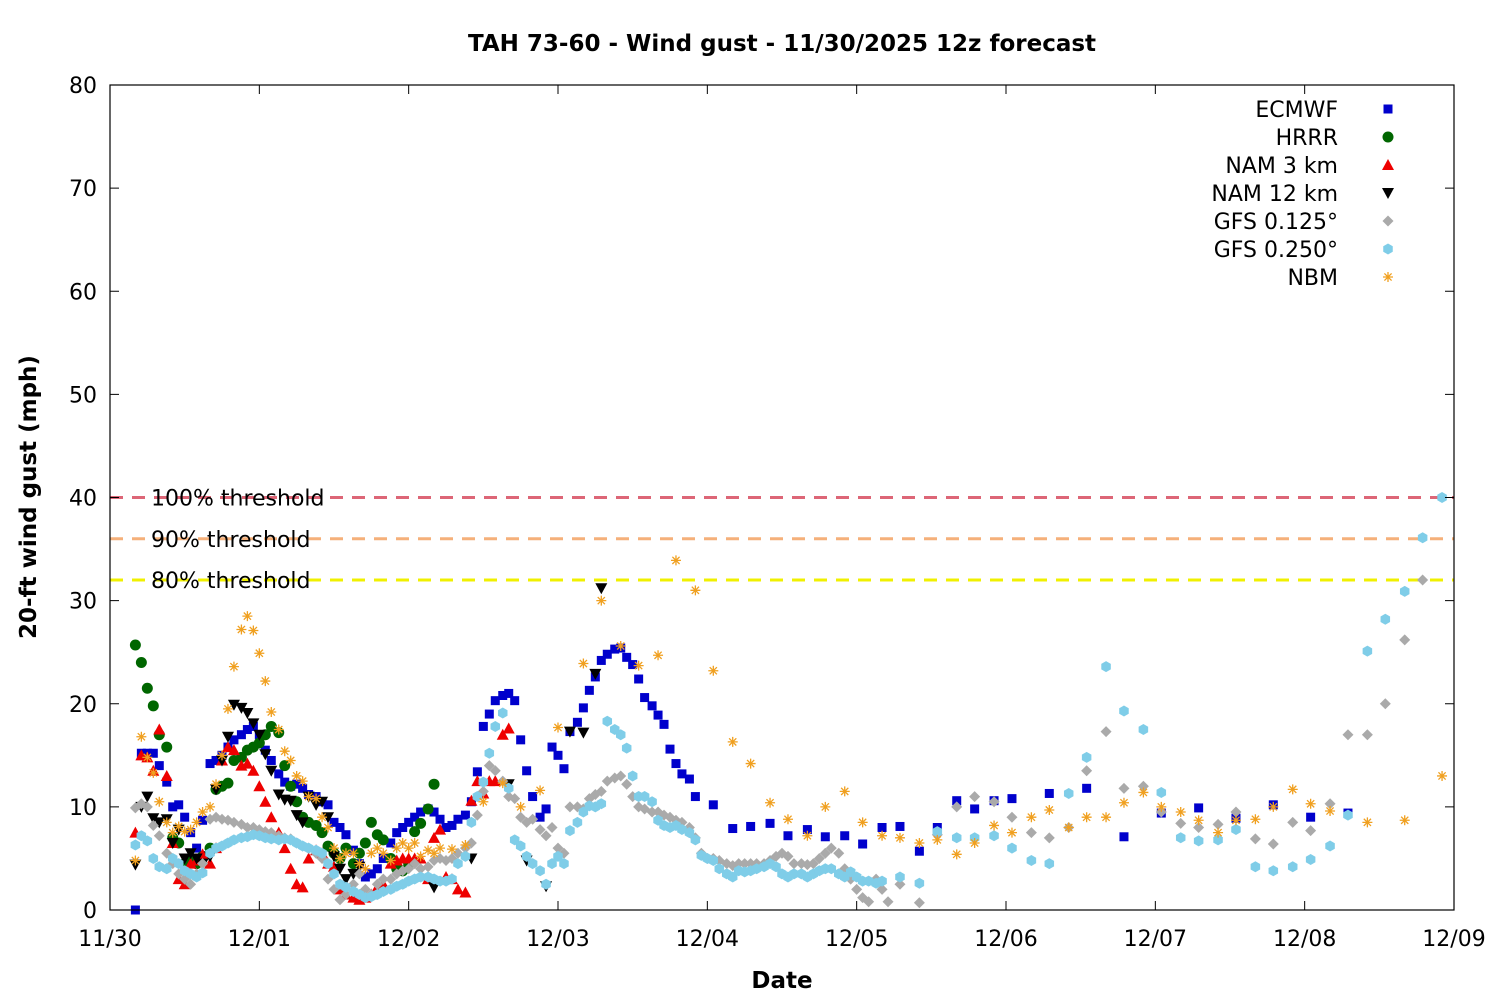  Describe the element at coordinates (408, 939) in the screenshot. I see `x-tick-label: 12/02` at that location.